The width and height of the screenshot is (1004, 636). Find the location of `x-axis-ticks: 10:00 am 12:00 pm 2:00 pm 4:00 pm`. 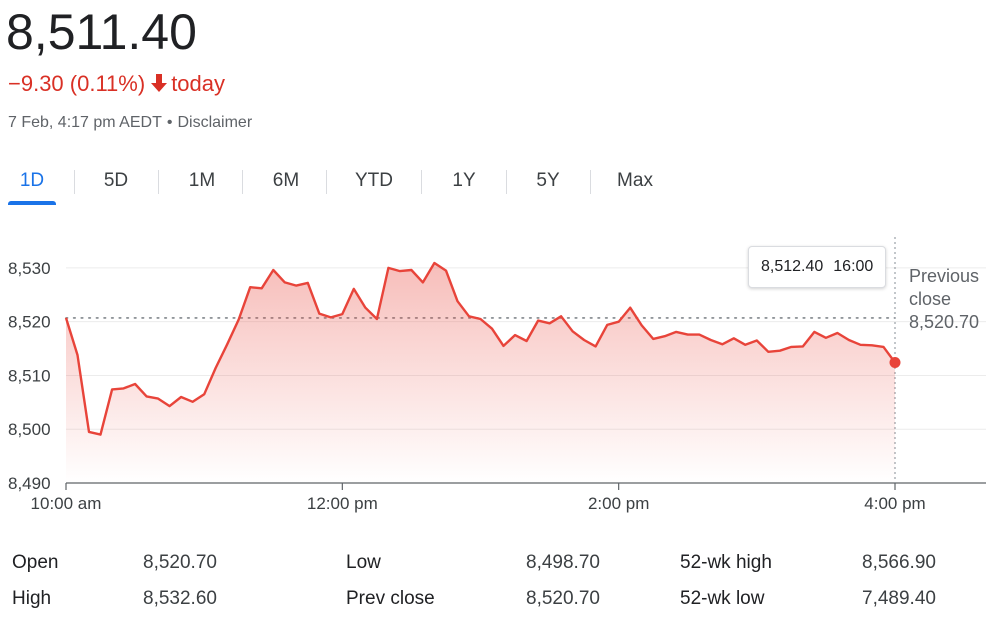

x-axis-ticks: 10:00 am 12:00 pm 2:00 pm 4:00 pm is located at coordinates (478, 498).